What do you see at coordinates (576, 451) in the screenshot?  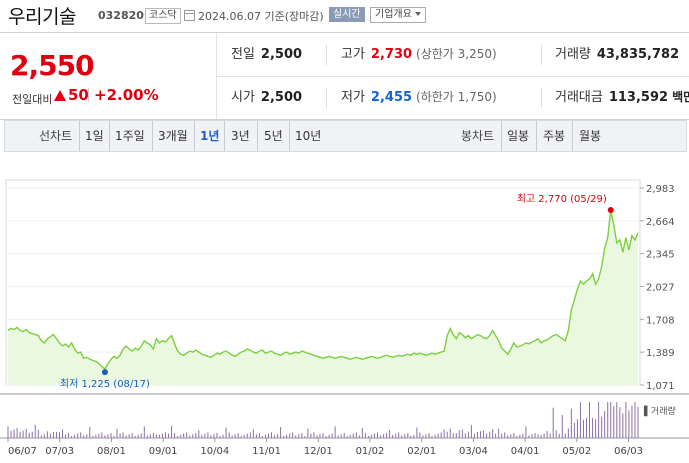 I see `x-tick-label: 05/02` at bounding box center [576, 451].